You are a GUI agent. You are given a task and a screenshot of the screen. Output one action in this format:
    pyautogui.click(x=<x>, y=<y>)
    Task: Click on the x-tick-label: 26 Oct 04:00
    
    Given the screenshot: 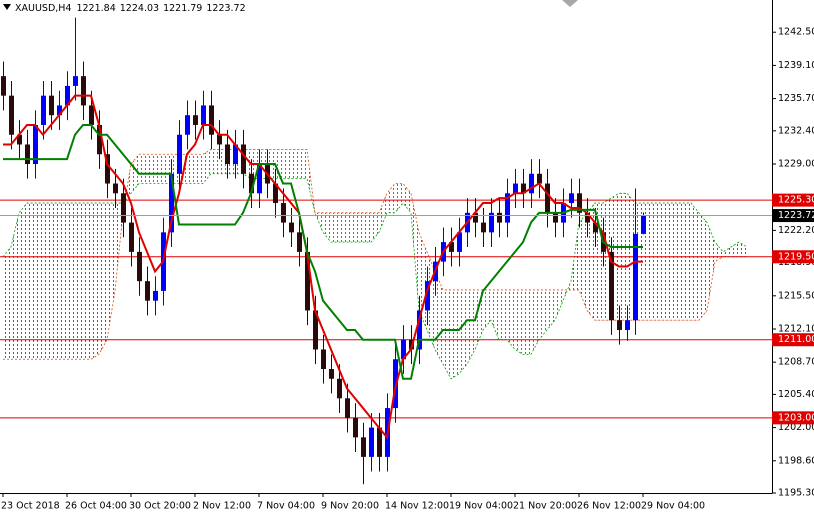 What is the action you would take?
    pyautogui.click(x=96, y=506)
    